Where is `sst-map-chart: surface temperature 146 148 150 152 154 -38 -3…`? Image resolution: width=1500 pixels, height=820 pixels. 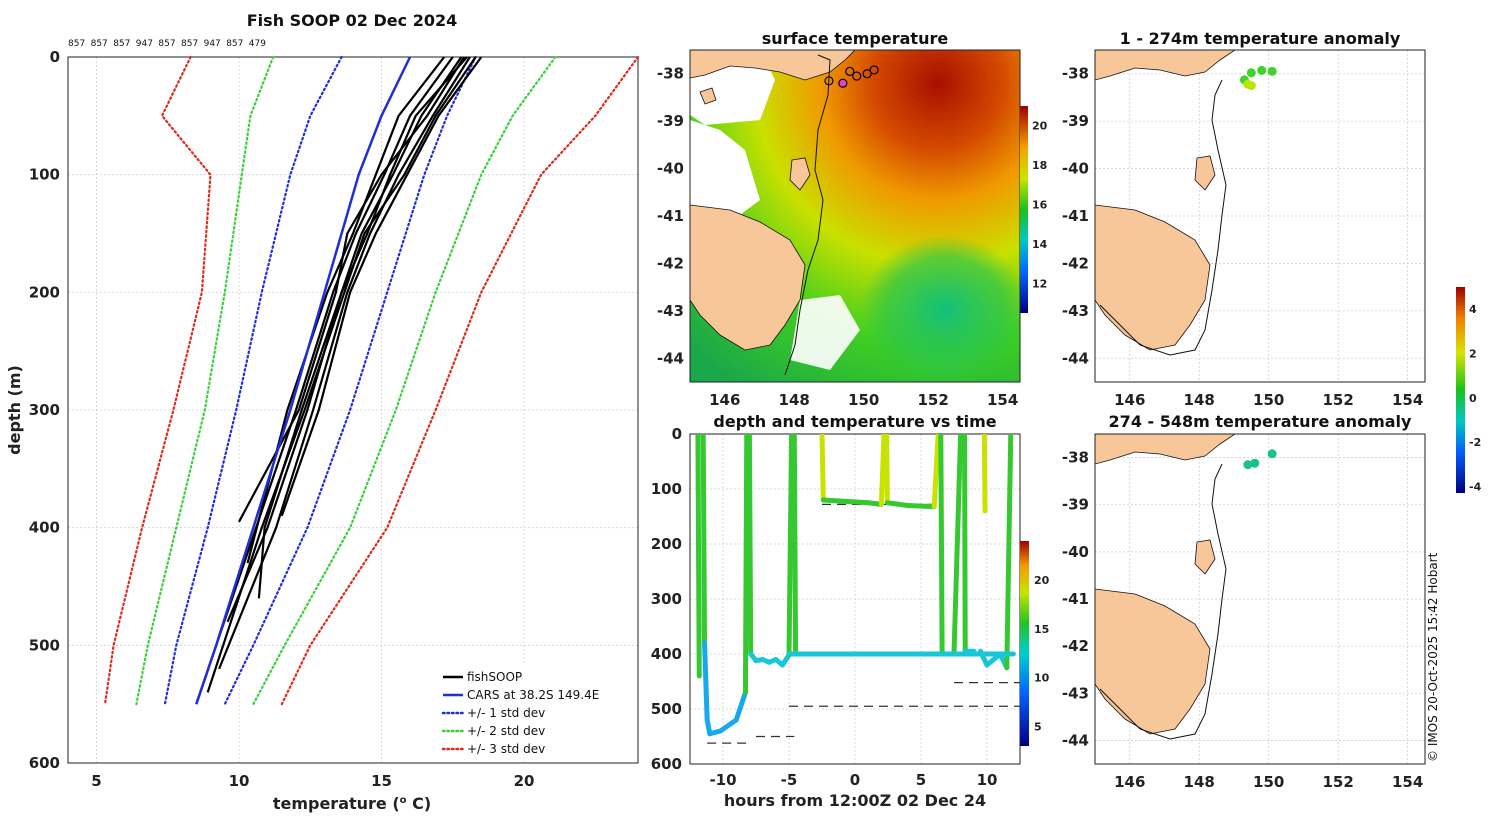
sst-map-chart: surface temperature 146 148 150 152 154 -38 -3… is located at coordinates (852, 219).